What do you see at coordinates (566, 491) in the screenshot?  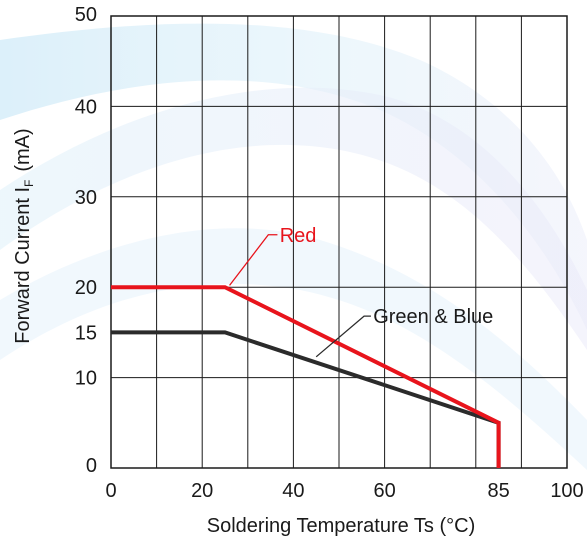 I see `x-tick-label: 100` at bounding box center [566, 491].